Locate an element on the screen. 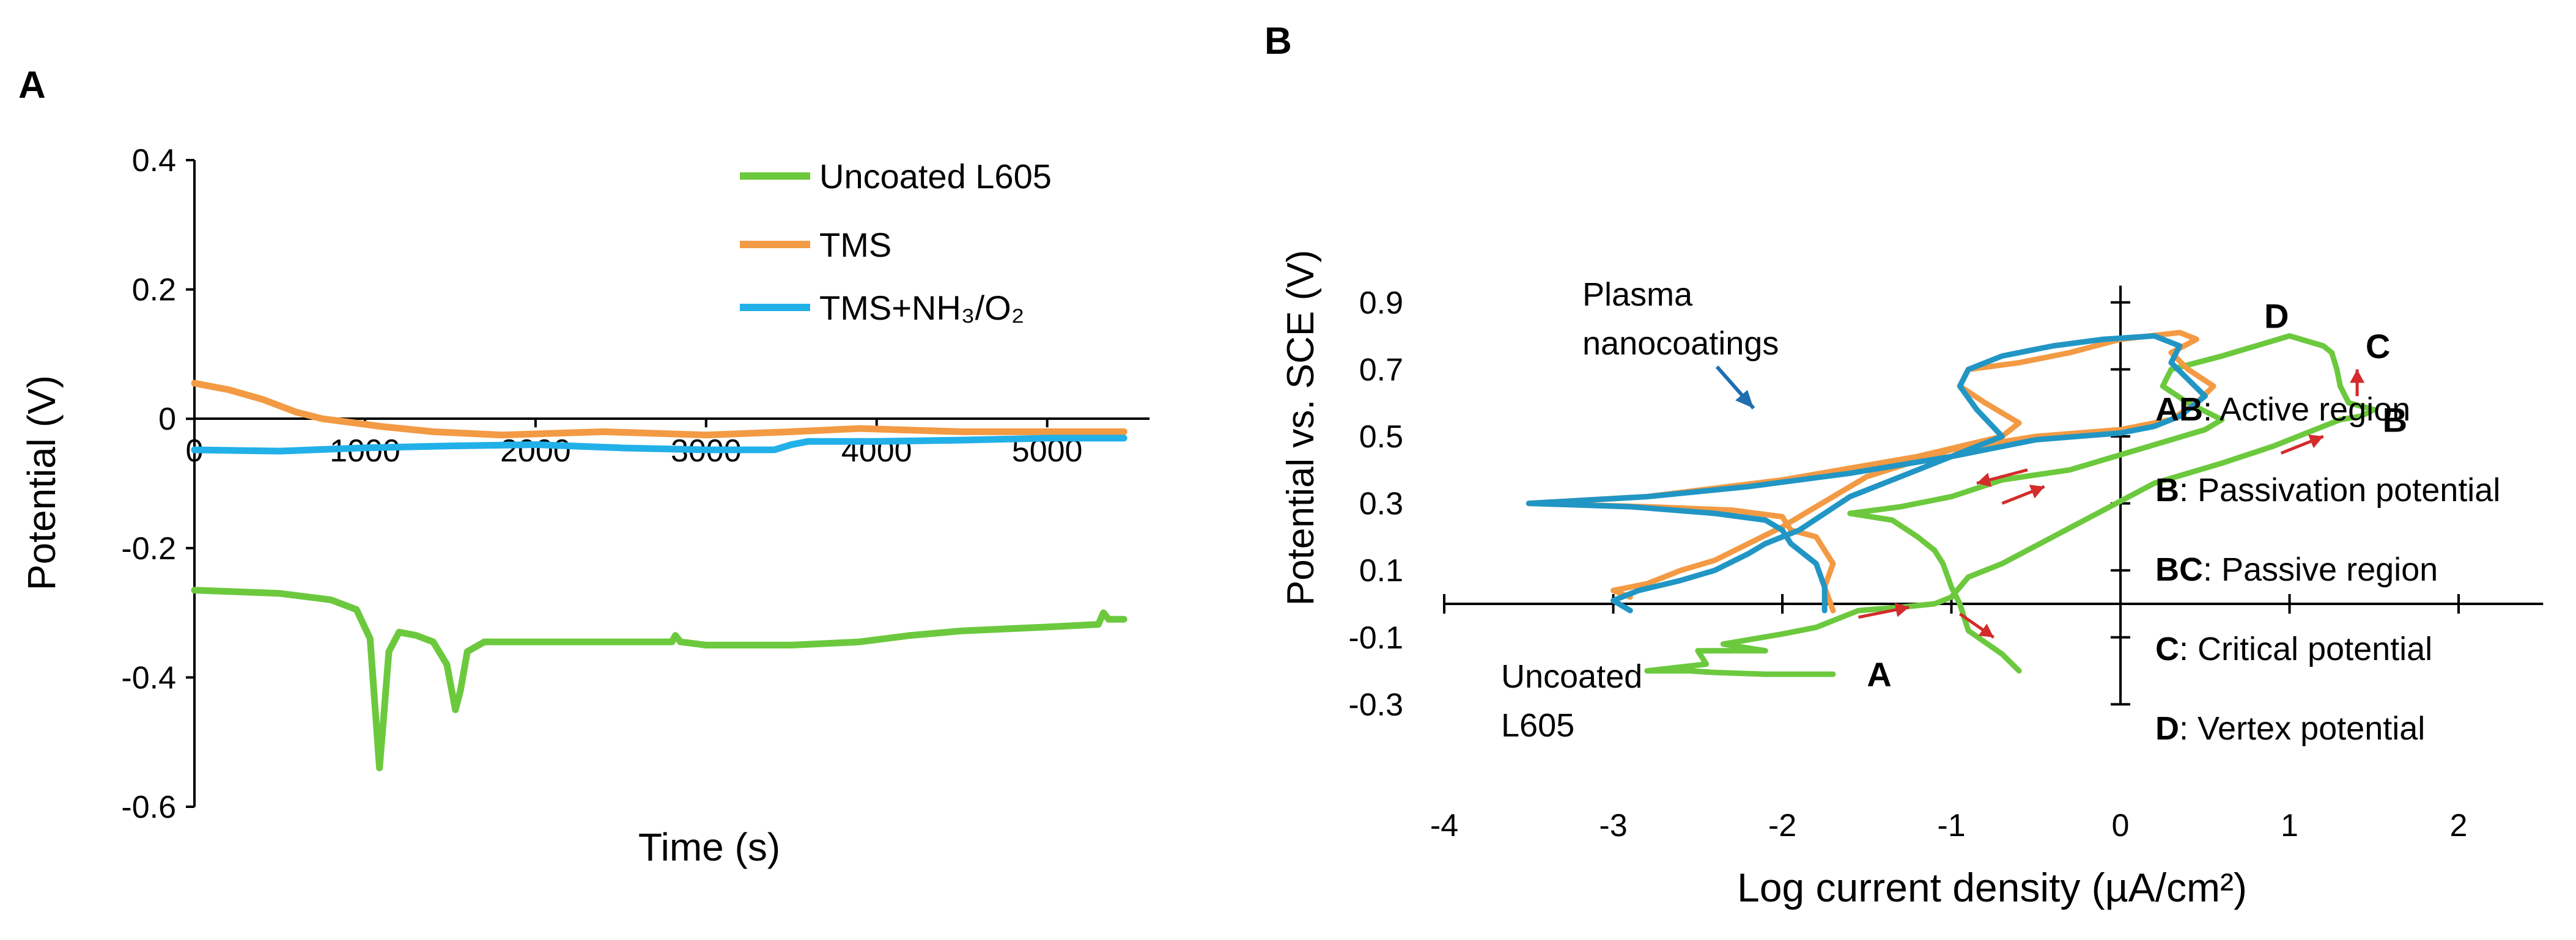  panel-b-y-tick-label: -0.3 is located at coordinates (1376, 704).